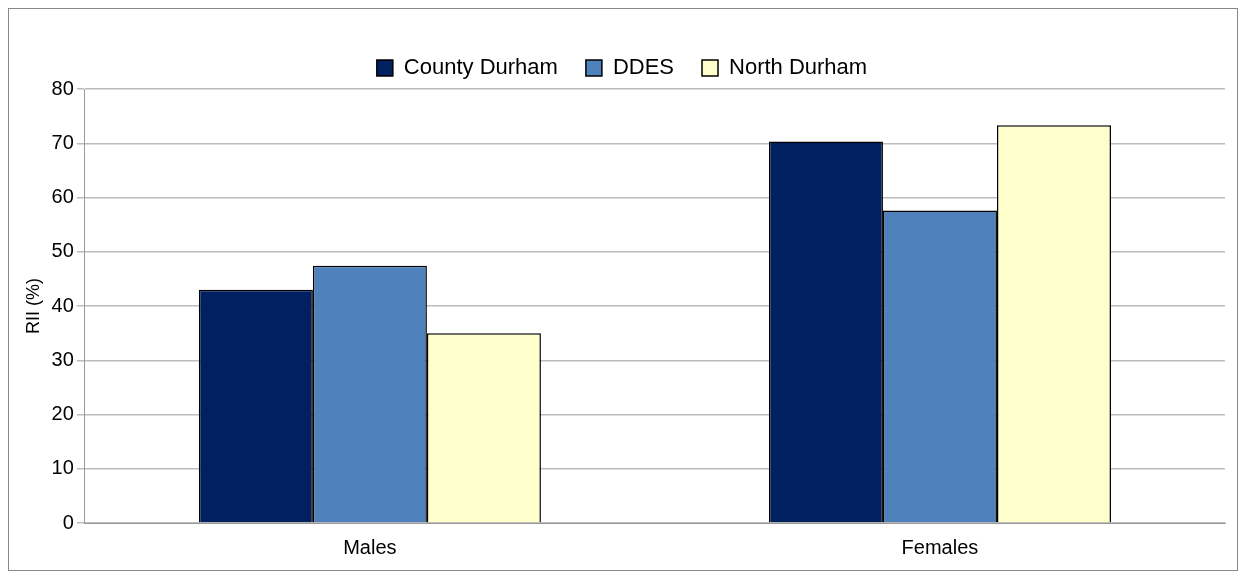 The height and width of the screenshot is (583, 1254). I want to click on y-tick-label: 70, so click(62, 141).